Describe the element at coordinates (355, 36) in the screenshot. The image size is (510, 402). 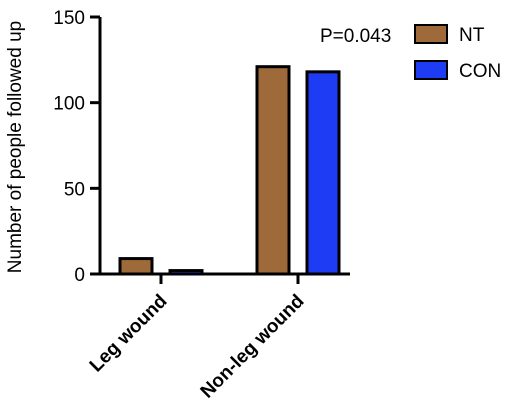
I see `p-value-annotation: P=0.043` at that location.